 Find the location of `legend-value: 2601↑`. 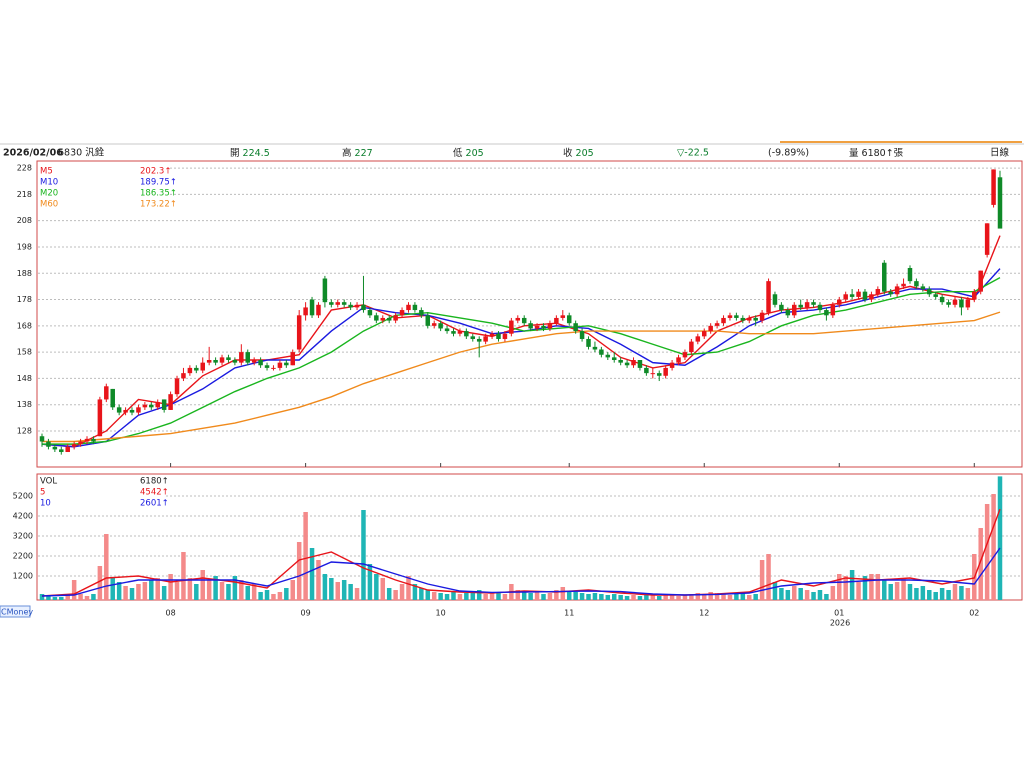

legend-value: 2601↑ is located at coordinates (154, 504).